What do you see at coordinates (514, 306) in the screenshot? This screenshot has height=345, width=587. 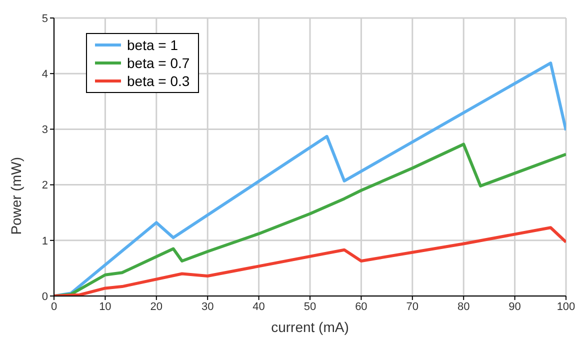 I see `x-tick-label: 90` at bounding box center [514, 306].